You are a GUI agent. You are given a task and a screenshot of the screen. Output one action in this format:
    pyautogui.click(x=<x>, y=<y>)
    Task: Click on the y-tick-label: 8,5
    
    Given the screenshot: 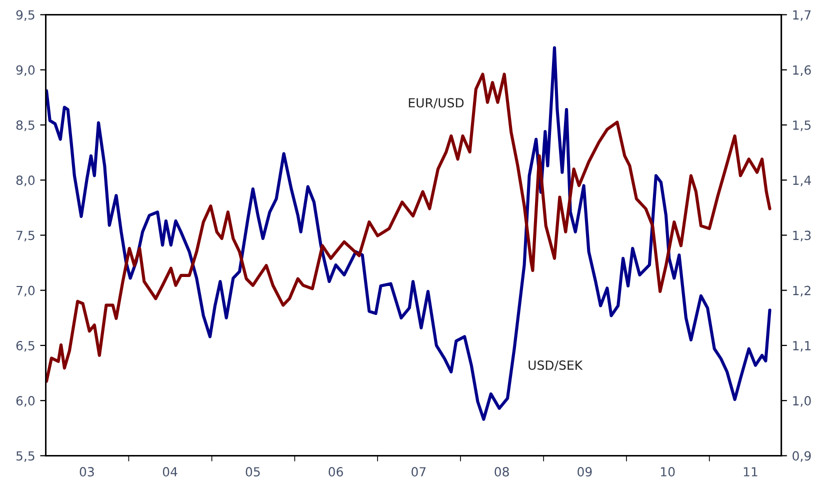 What is the action you would take?
    pyautogui.click(x=25, y=126)
    